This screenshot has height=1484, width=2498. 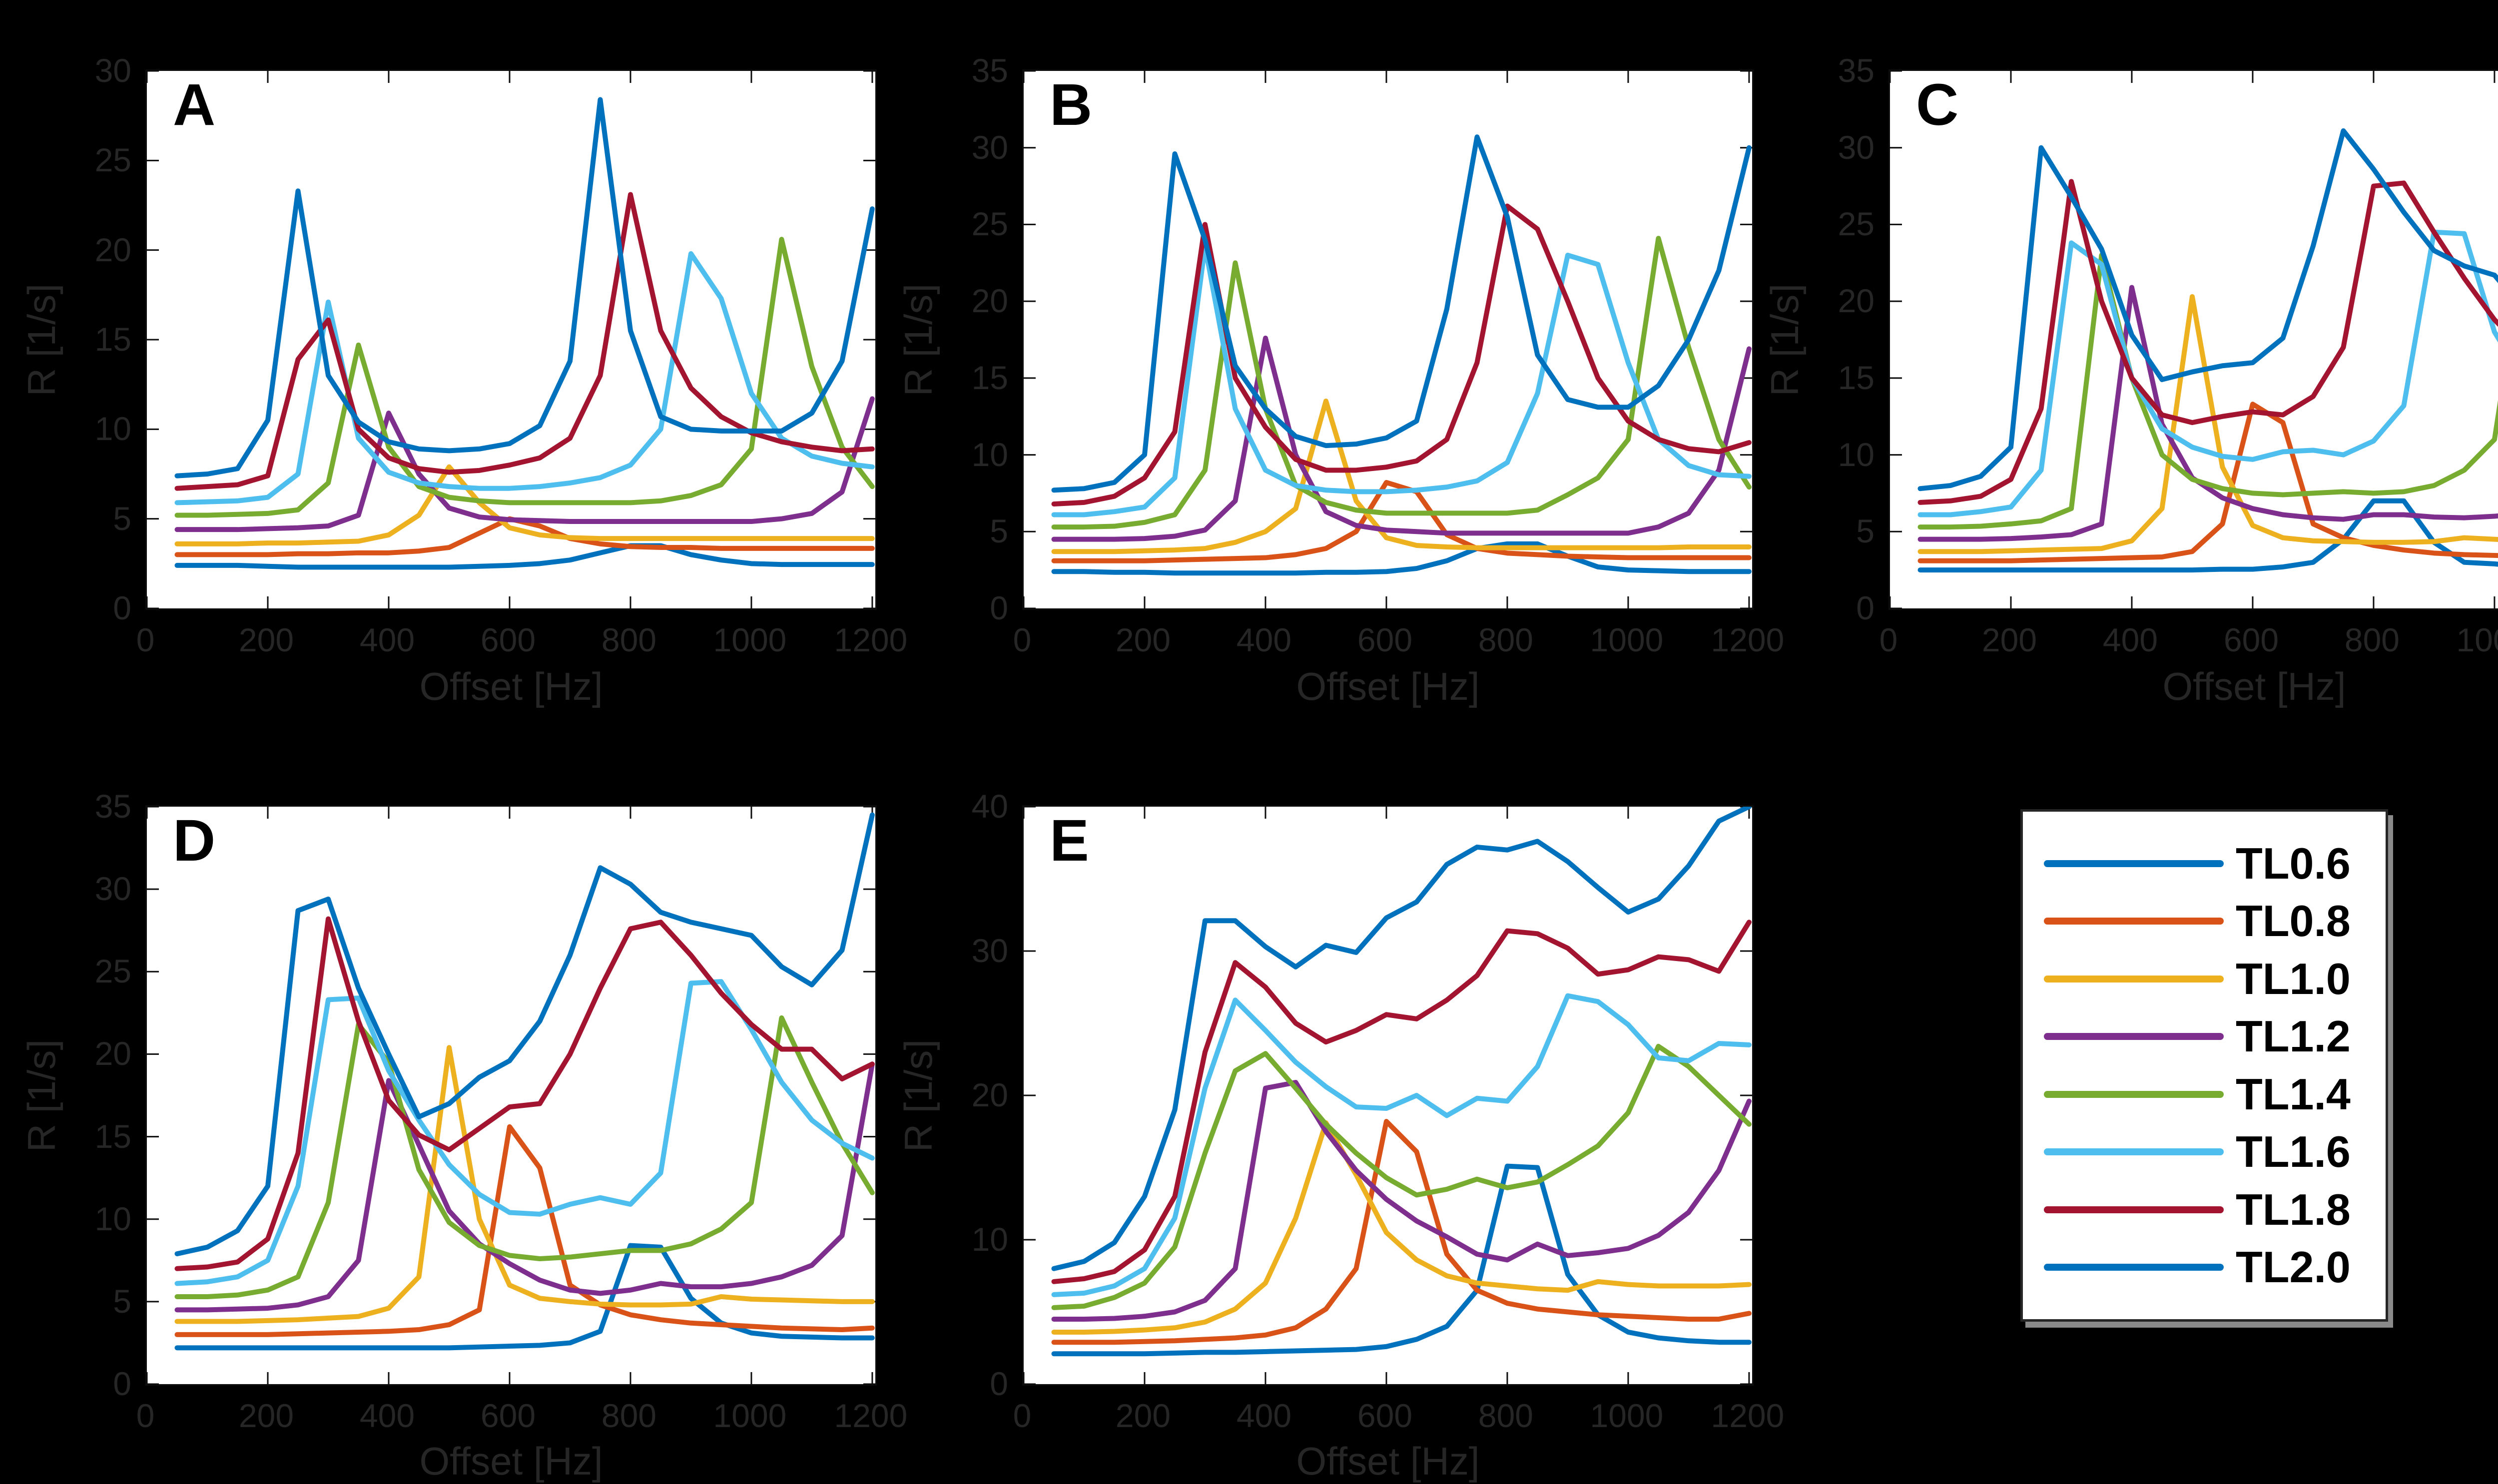 What do you see at coordinates (194, 105) in the screenshot?
I see `panel-title-A: A` at bounding box center [194, 105].